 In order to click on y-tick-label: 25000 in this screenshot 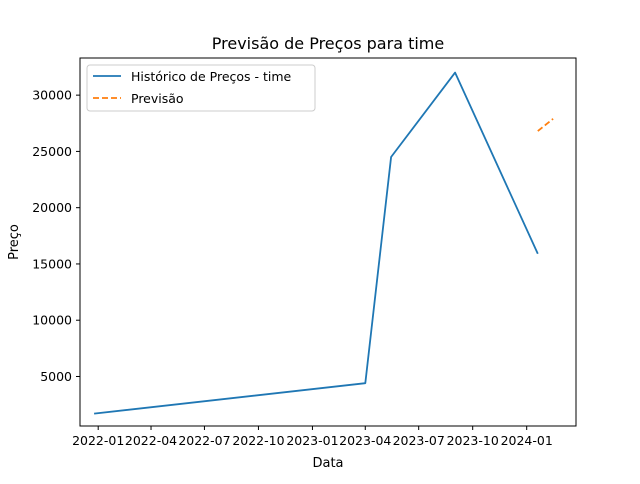, I will do `click(52, 151)`.